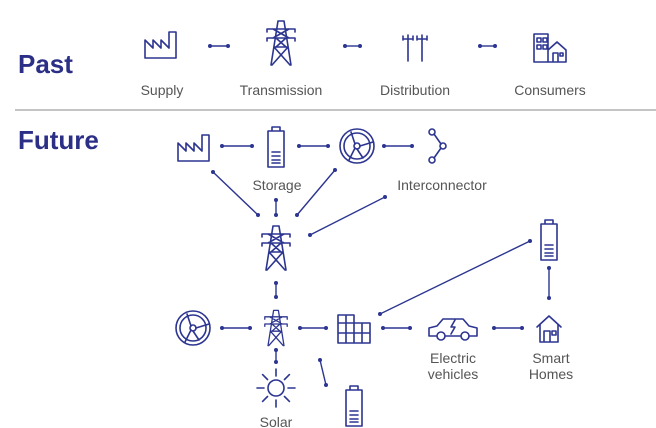  I want to click on future-label: Solar, so click(276, 421).